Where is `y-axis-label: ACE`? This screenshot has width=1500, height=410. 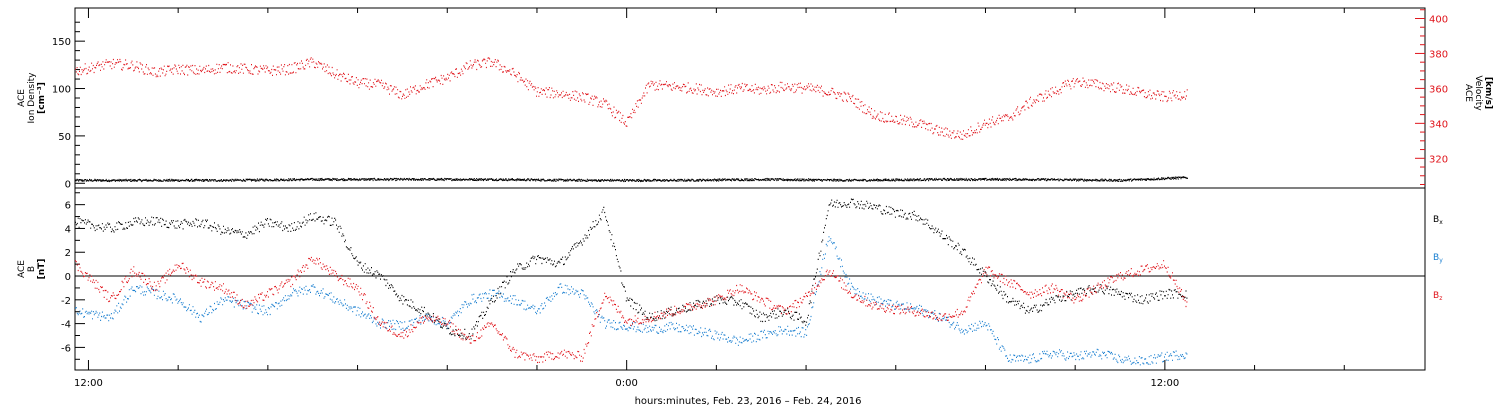 y-axis-label: ACE is located at coordinates (22, 269).